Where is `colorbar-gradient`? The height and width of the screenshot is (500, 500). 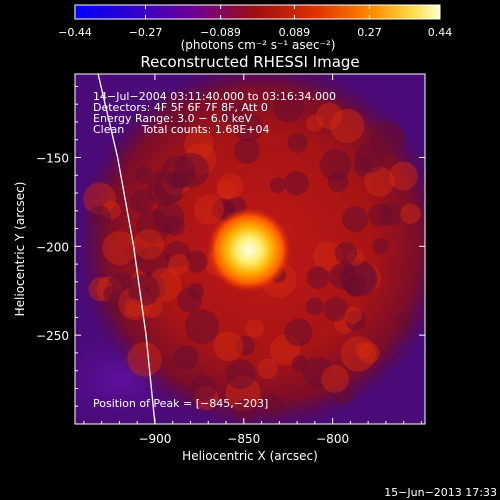
colorbar-gradient is located at coordinates (257, 12).